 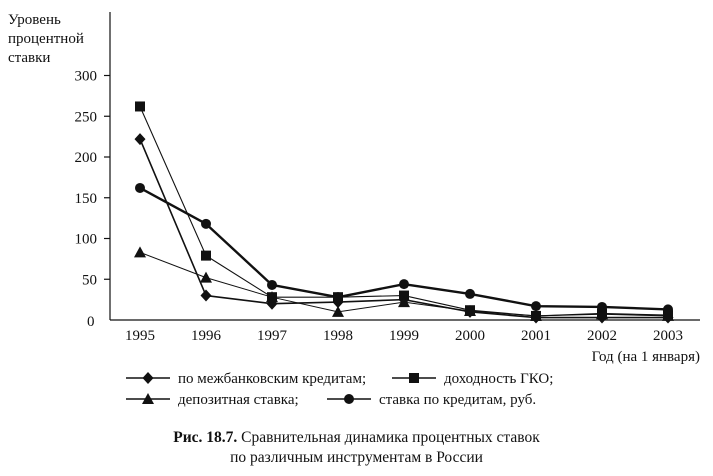 What do you see at coordinates (272, 379) in the screenshot?
I see `legend-label: по межбанковским кредитам;` at bounding box center [272, 379].